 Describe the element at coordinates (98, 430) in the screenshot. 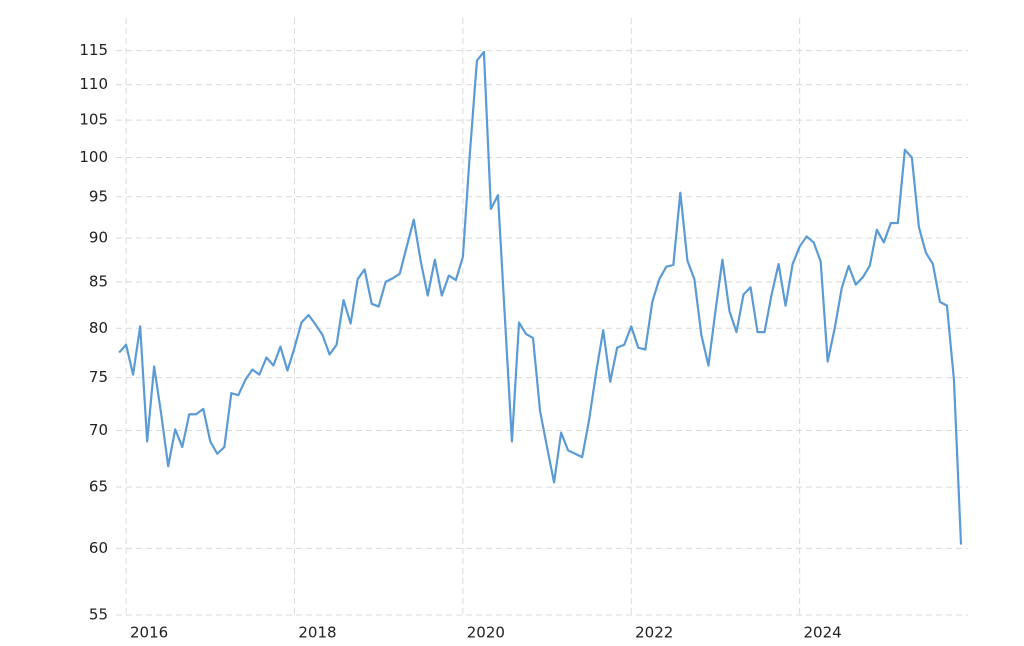

I see `y-tick-label: 70` at that location.